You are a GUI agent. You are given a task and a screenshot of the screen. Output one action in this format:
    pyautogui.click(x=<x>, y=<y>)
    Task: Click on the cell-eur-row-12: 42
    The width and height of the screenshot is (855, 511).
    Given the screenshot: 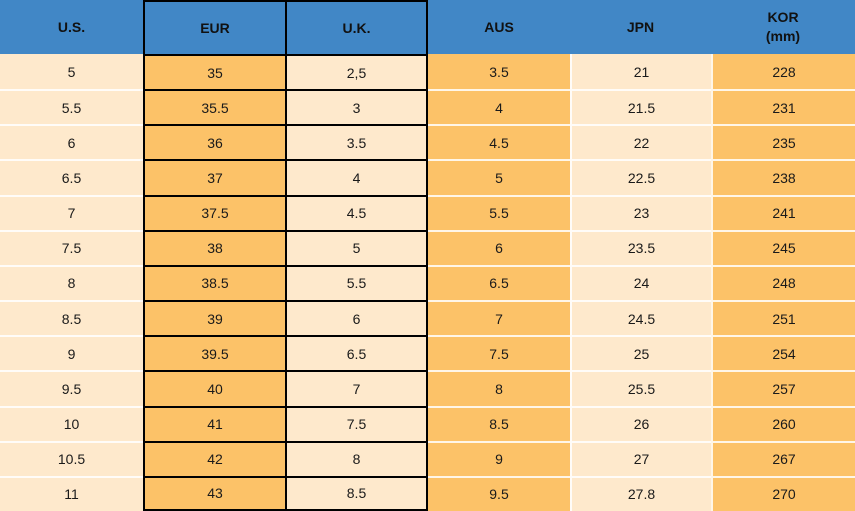 What is the action you would take?
    pyautogui.click(x=214, y=458)
    